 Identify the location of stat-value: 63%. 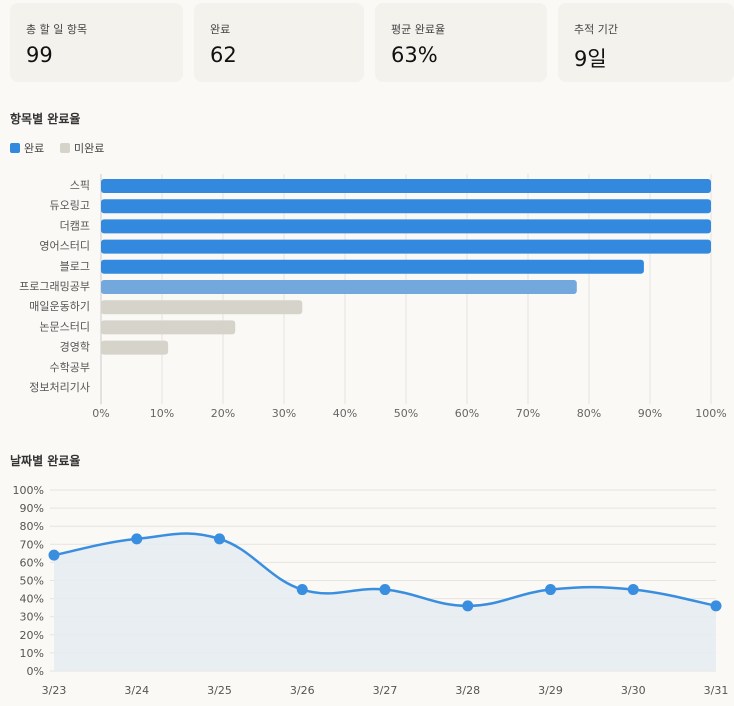
(414, 55).